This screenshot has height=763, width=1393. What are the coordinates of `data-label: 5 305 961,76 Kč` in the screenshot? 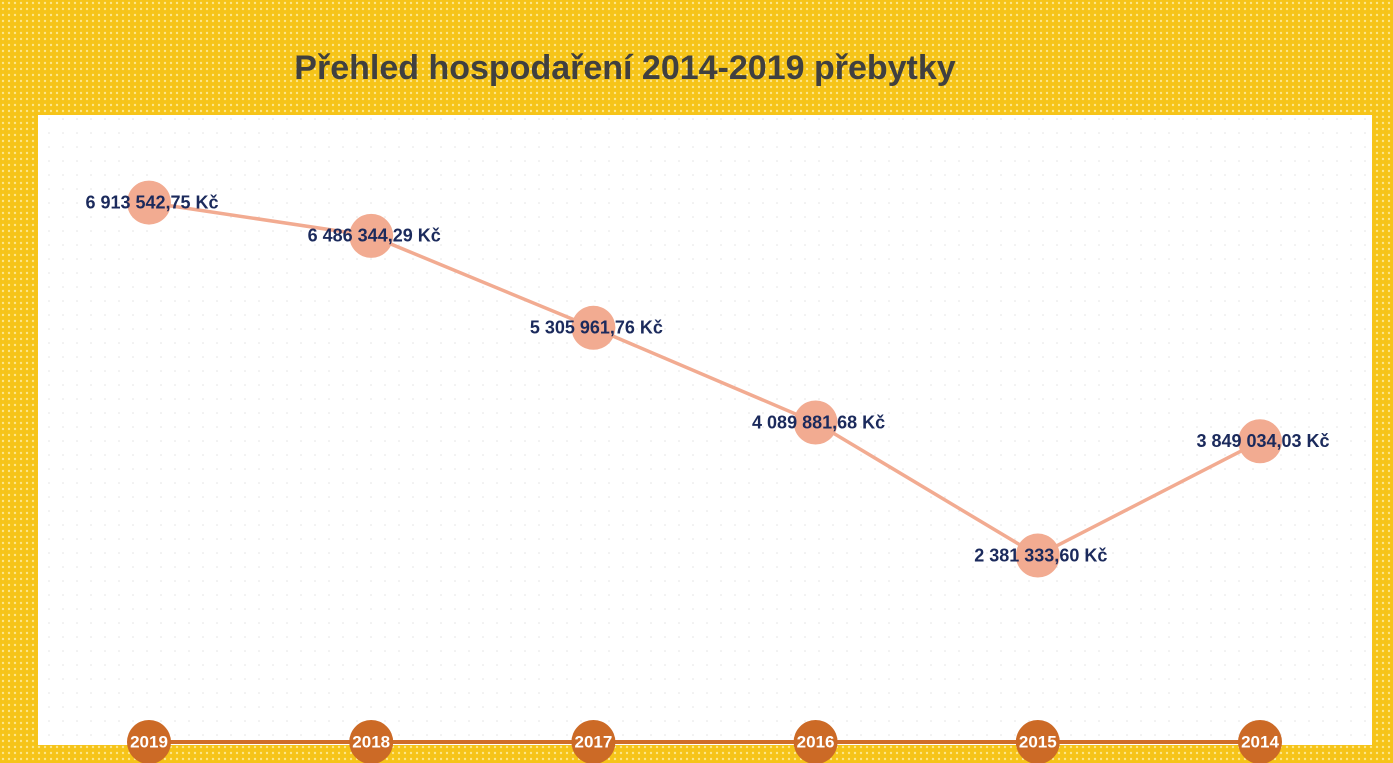 It's located at (596, 328).